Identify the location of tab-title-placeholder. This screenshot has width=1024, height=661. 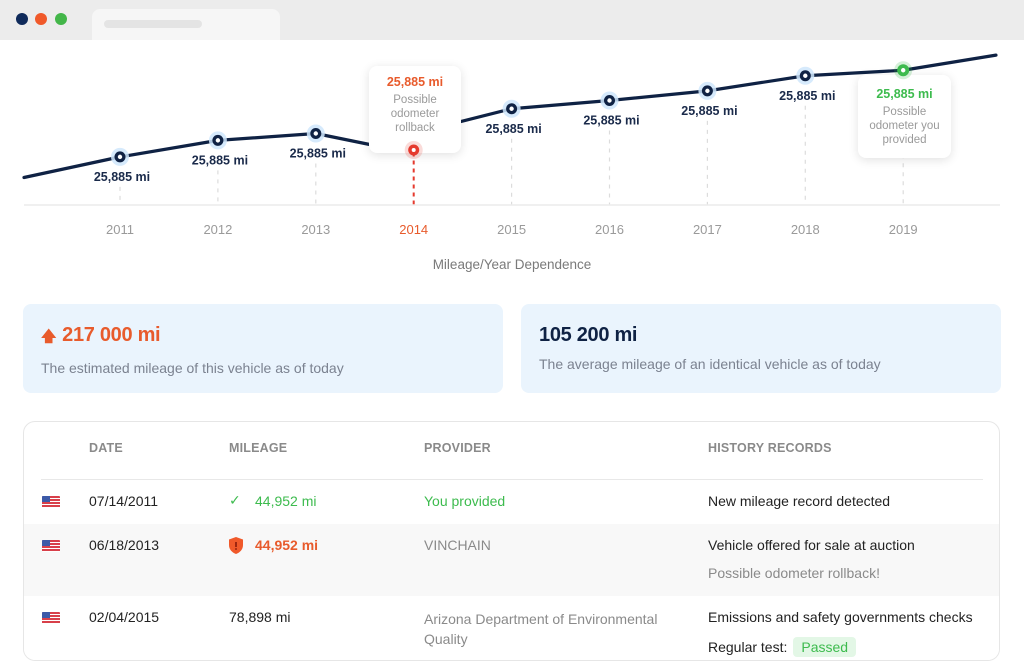
(153, 24).